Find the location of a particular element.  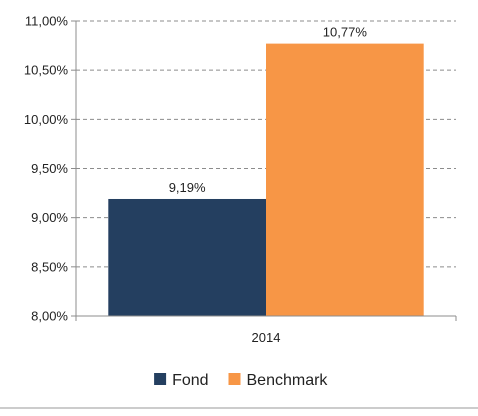

x-axis-tick-labels: 2014 is located at coordinates (266, 337).